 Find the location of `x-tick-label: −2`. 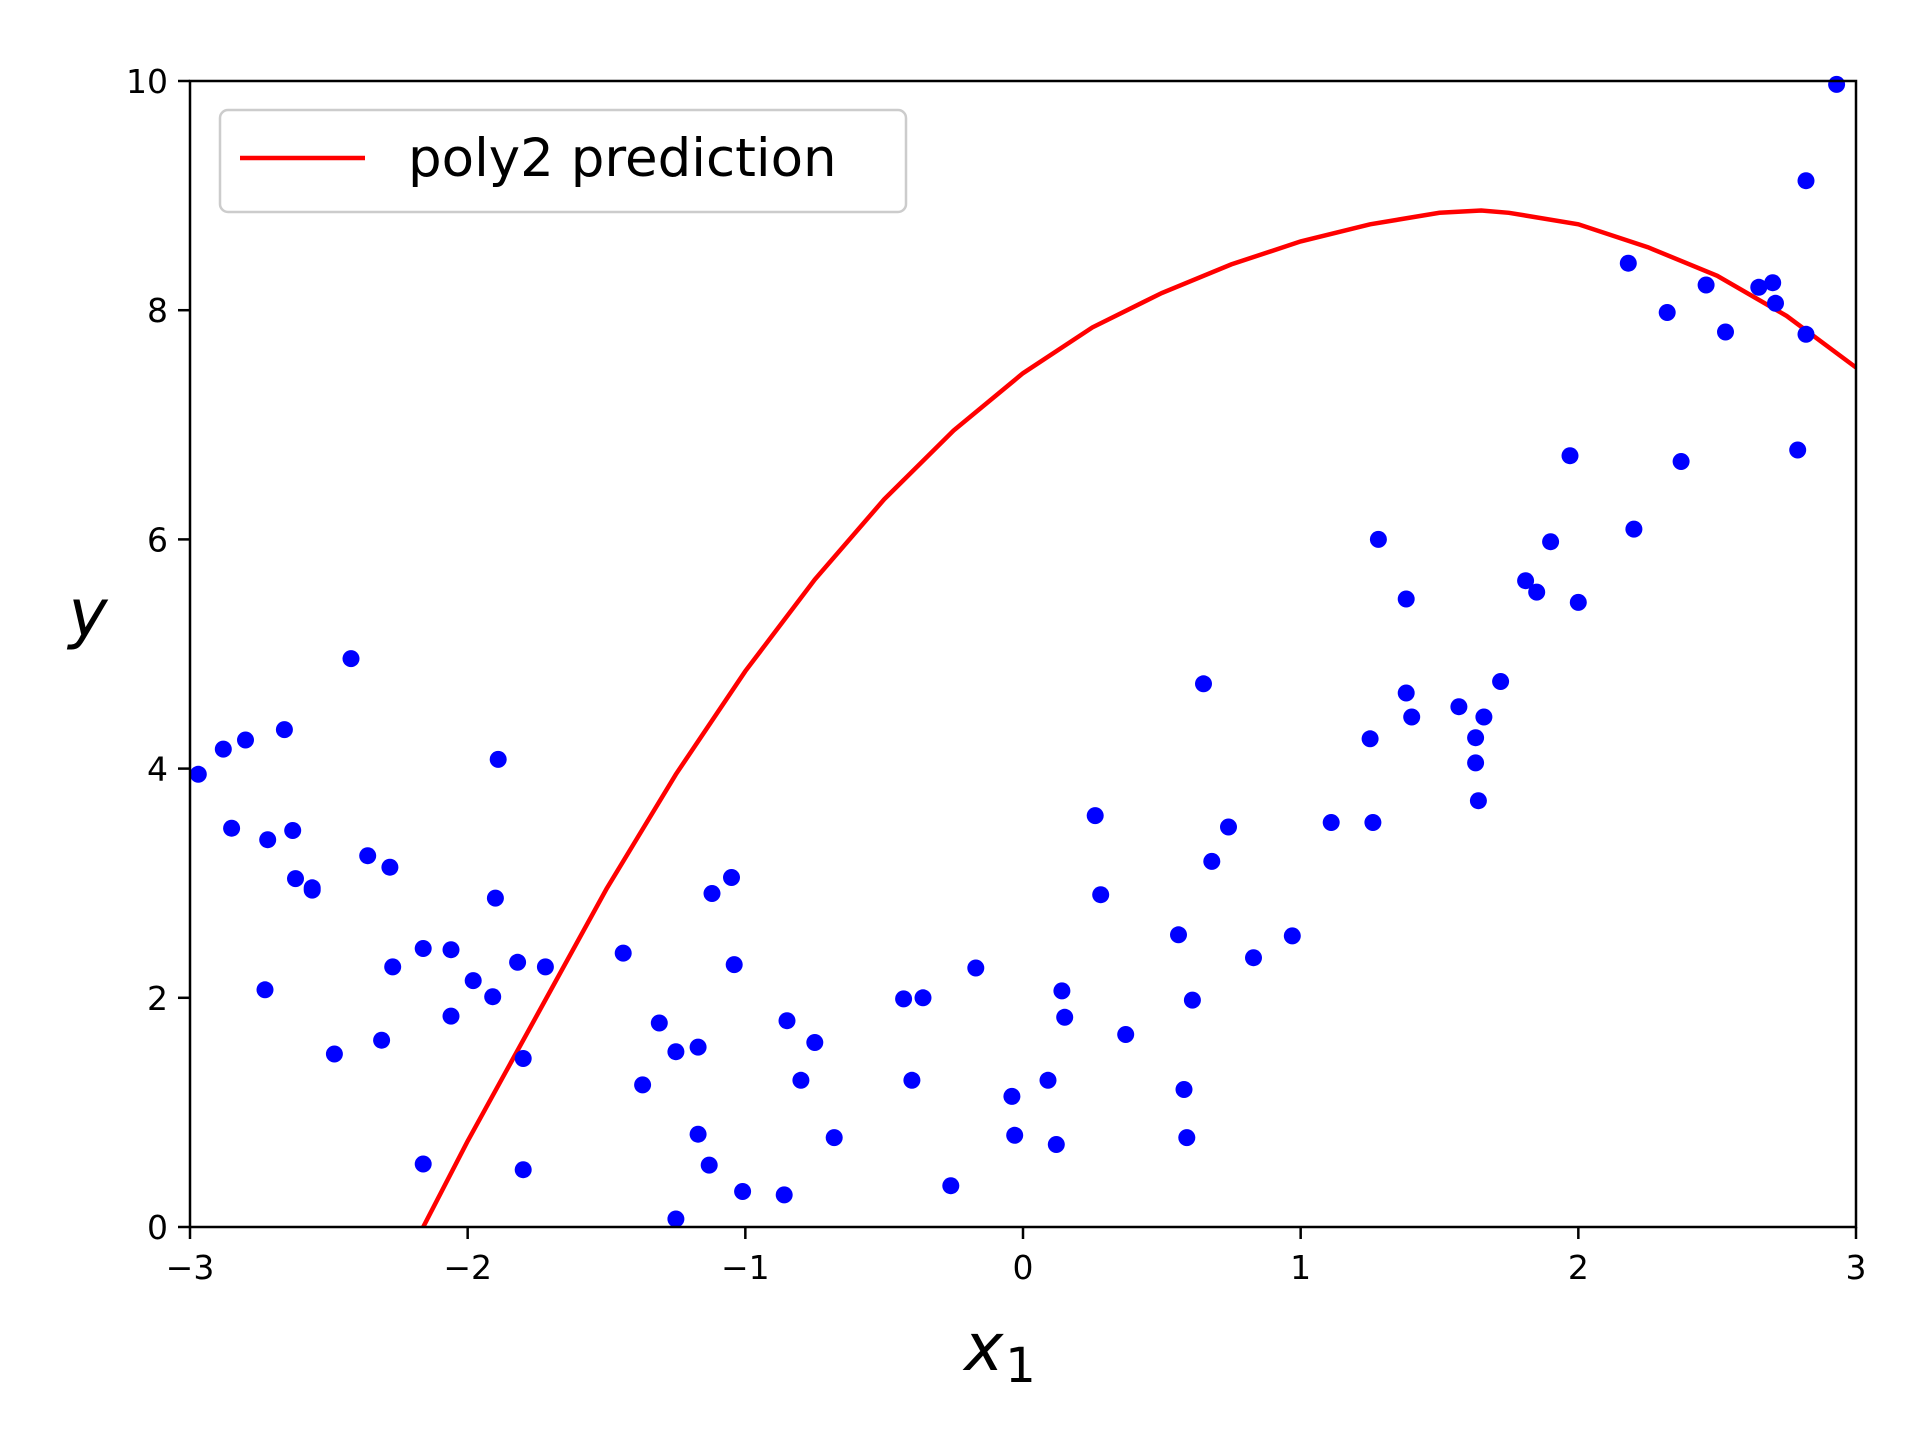

x-tick-label: −2 is located at coordinates (467, 1267).